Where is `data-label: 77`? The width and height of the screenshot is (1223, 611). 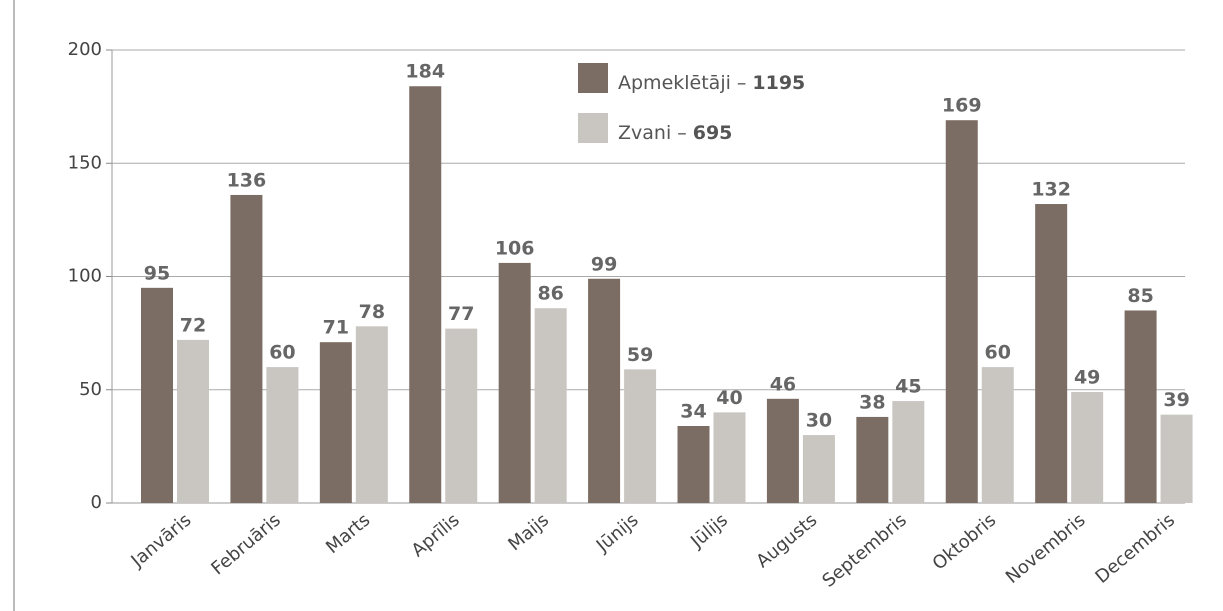
data-label: 77 is located at coordinates (461, 314).